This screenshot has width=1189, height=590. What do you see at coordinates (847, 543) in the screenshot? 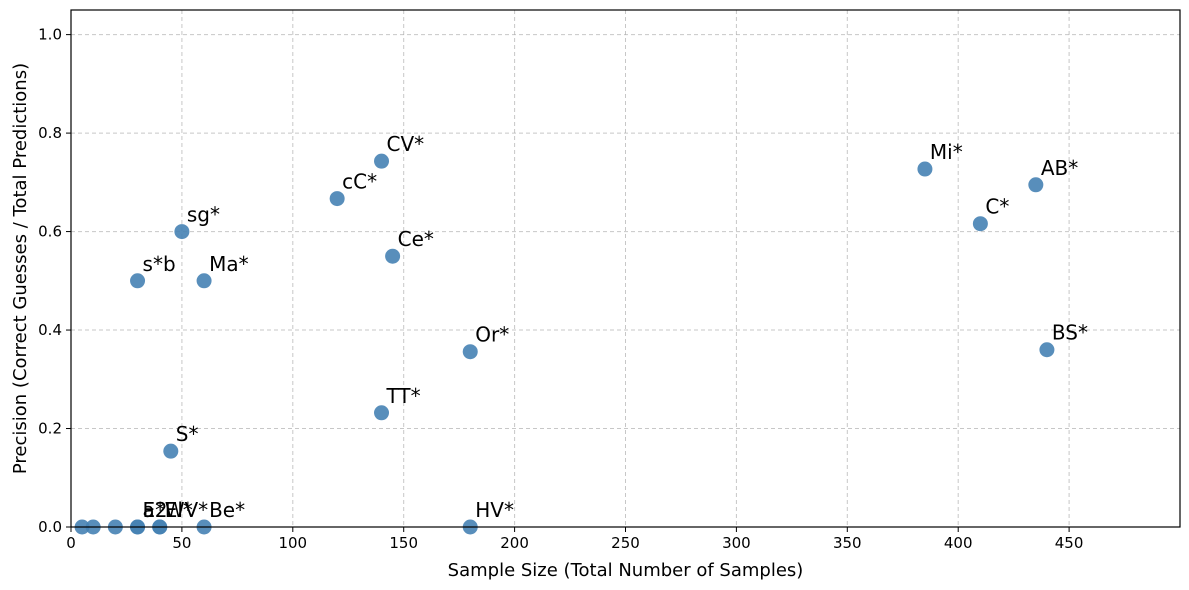
I see `x-tick-label: 350` at bounding box center [847, 543].